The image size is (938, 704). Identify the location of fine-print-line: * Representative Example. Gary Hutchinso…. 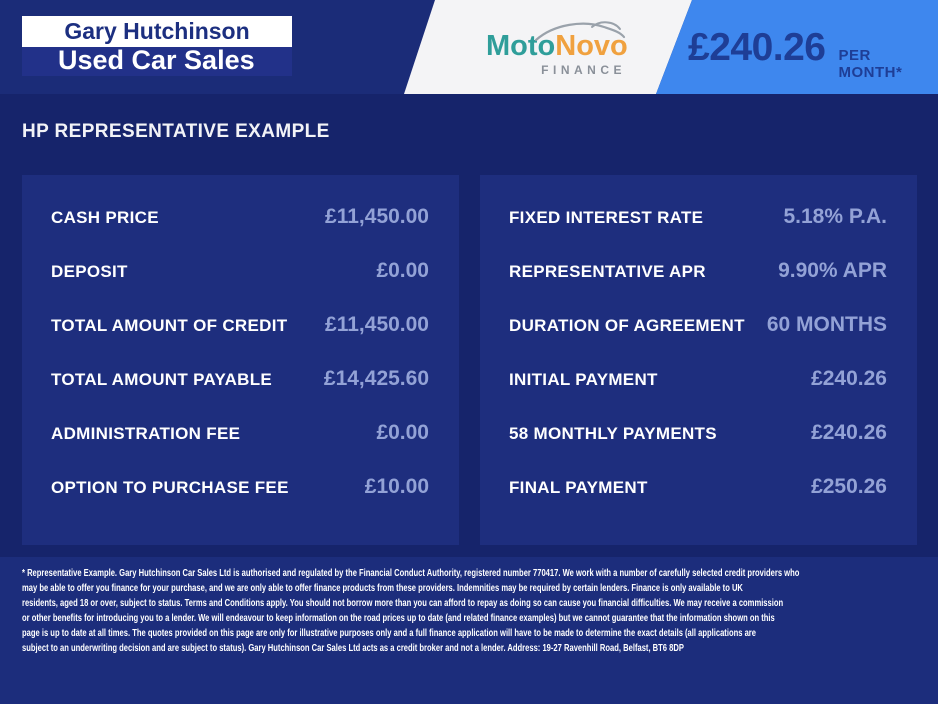
(411, 573).